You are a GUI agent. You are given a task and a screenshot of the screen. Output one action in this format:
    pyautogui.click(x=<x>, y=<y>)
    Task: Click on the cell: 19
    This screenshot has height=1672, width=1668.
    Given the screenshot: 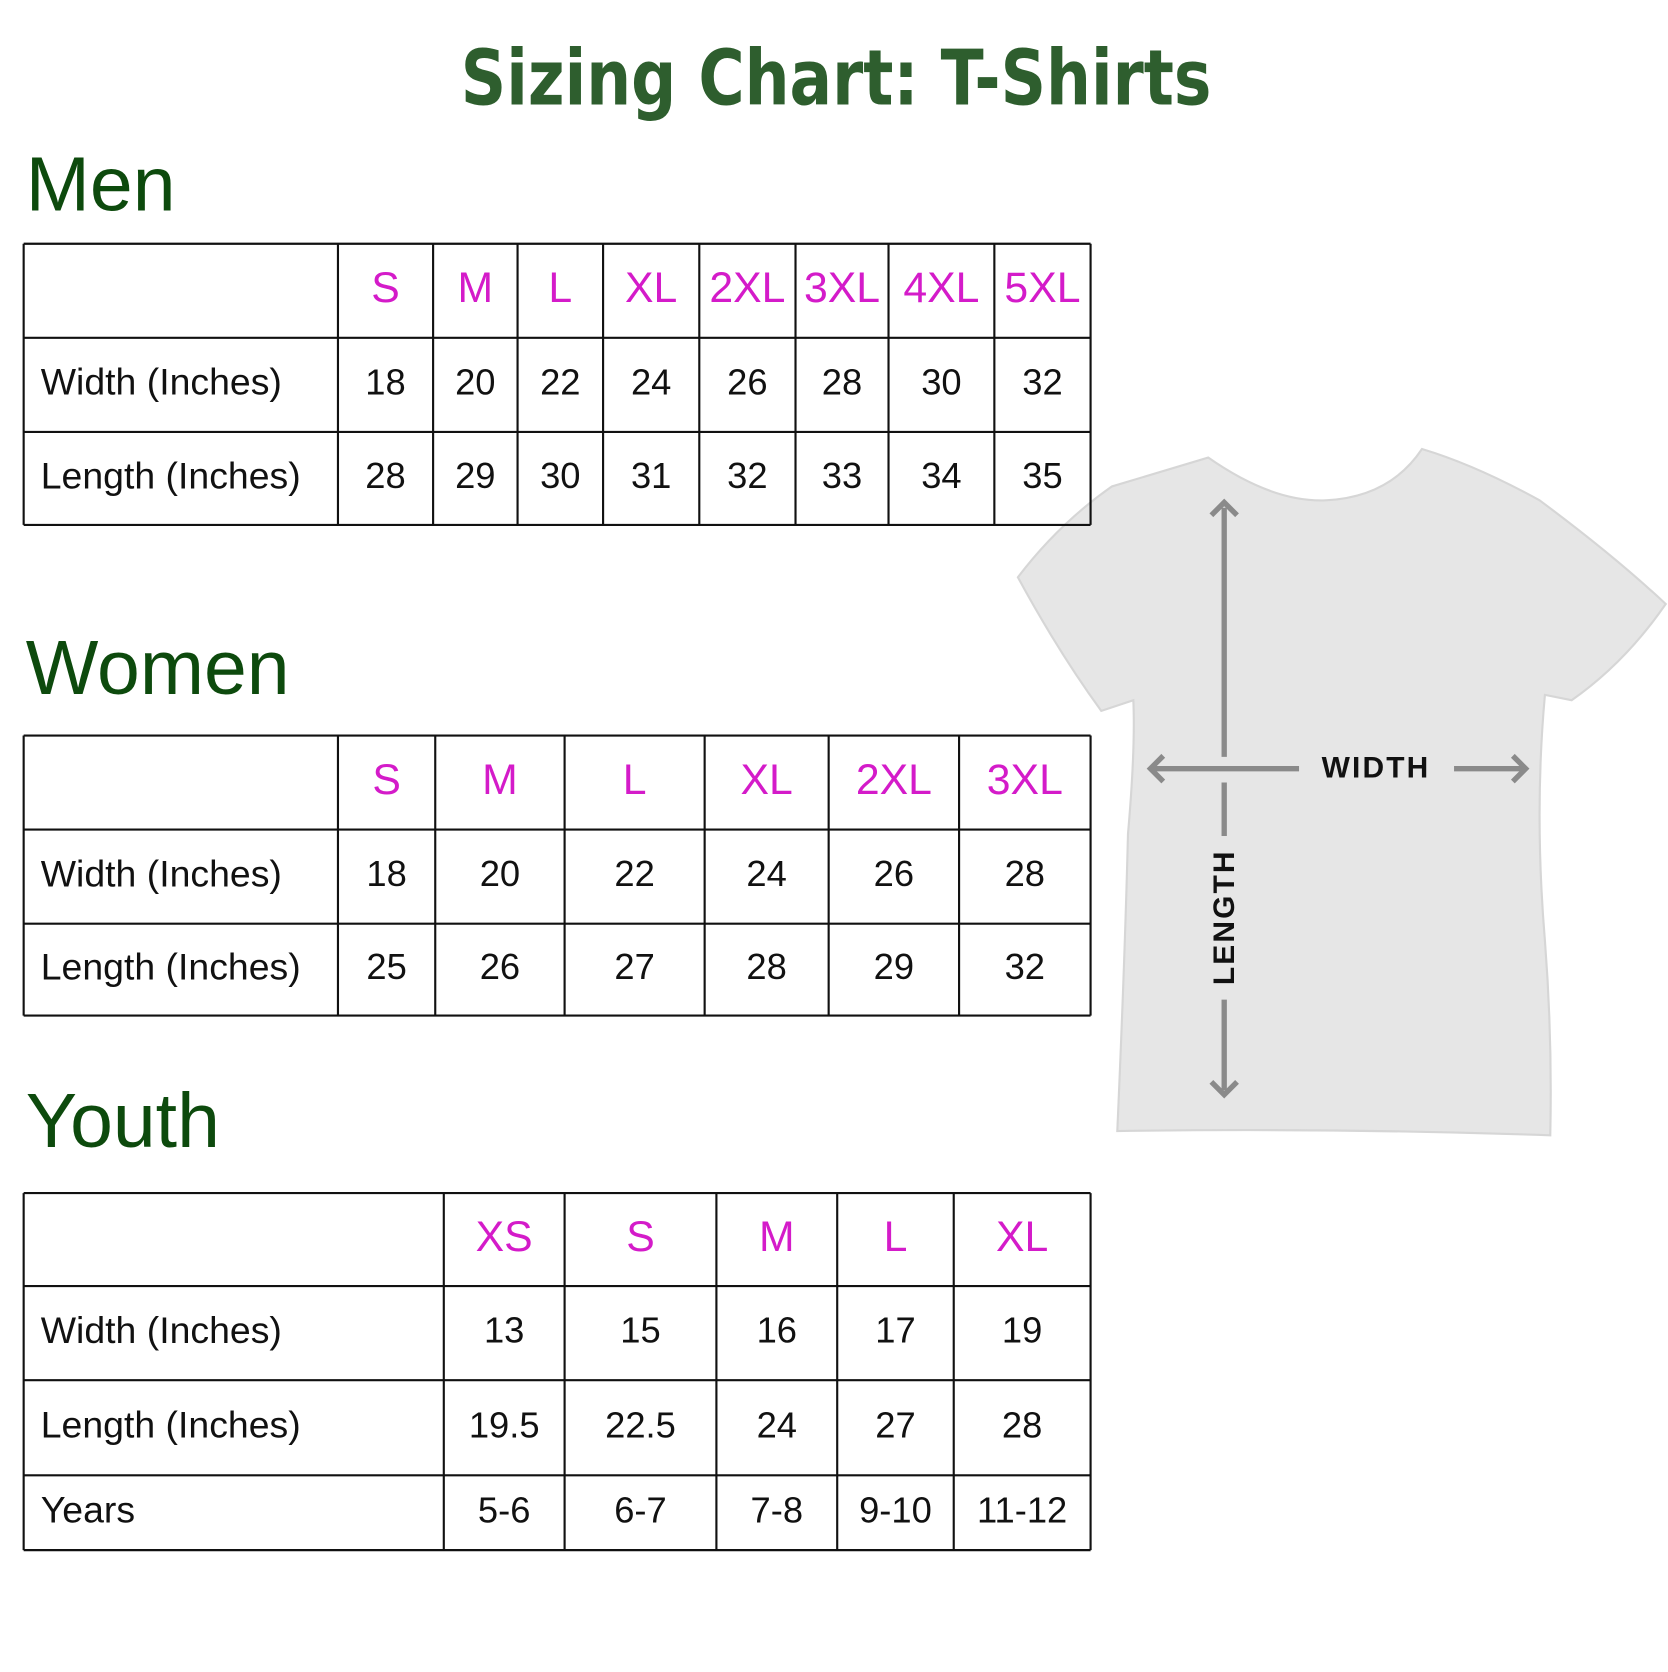 What is the action you would take?
    pyautogui.click(x=1022, y=1330)
    